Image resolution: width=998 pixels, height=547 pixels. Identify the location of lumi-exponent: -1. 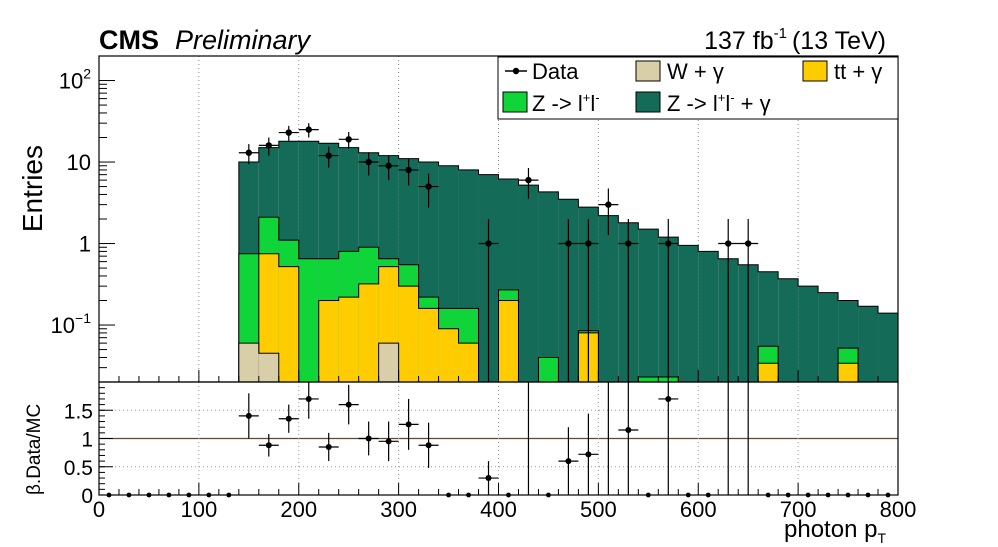
(780, 33).